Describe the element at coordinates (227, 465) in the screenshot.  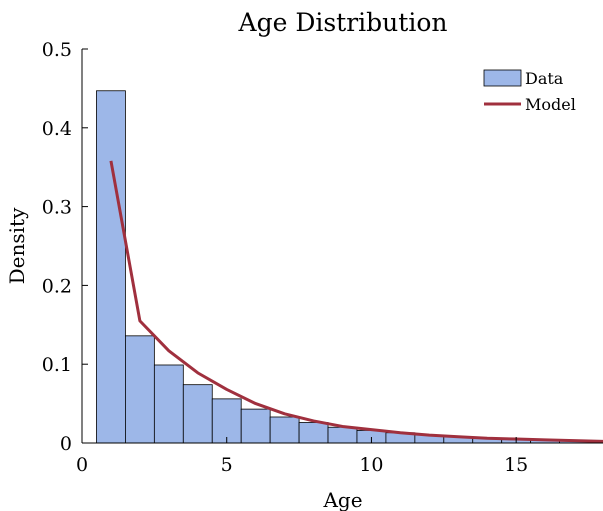
I see `x-tick-label: 5` at that location.